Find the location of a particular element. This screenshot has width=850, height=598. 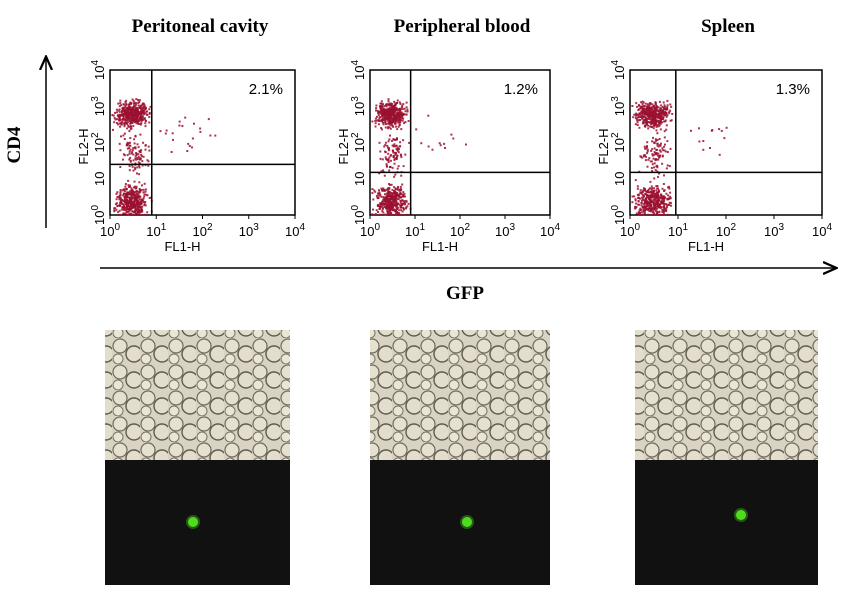

x-tick-label: 104 is located at coordinates (550, 230).